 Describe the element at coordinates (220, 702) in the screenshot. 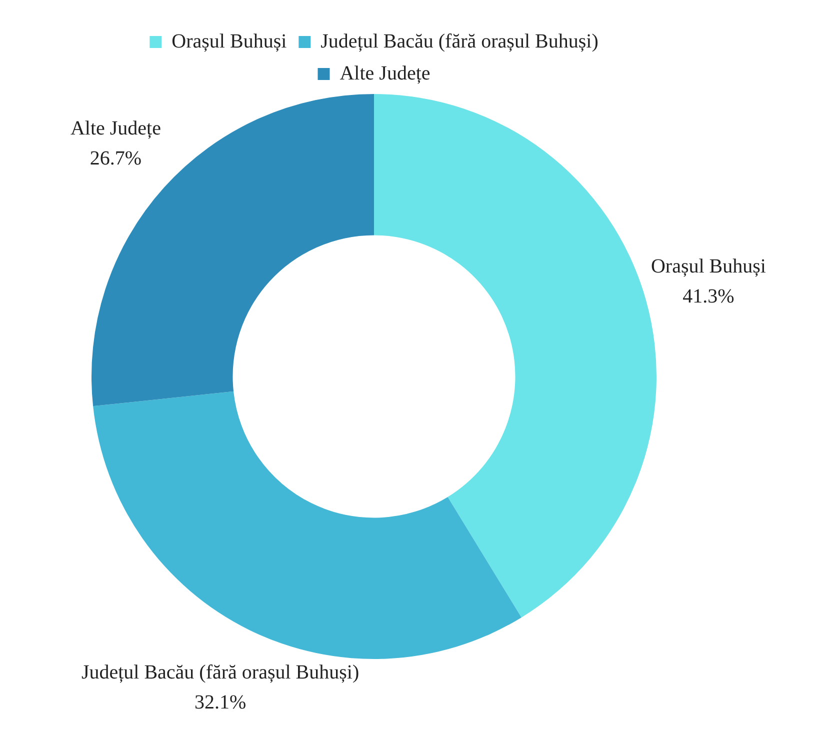

I see `data-label: 32.1%` at that location.